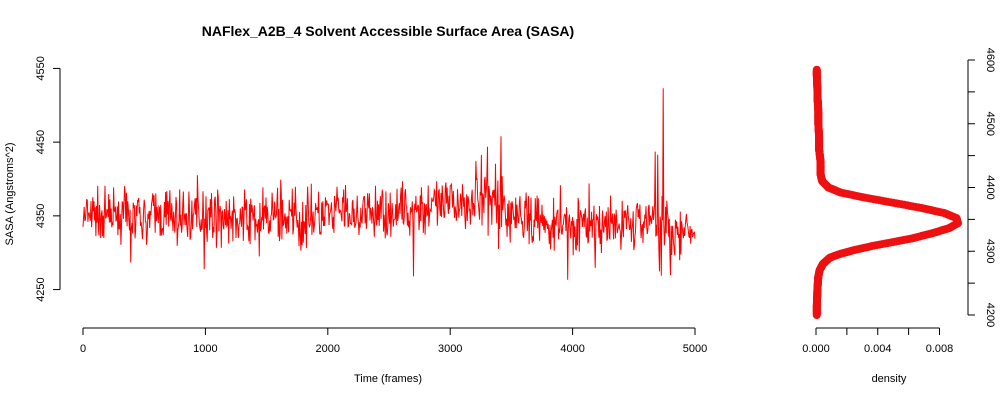  Describe the element at coordinates (990, 187) in the screenshot. I see `density-sasa-axis-tick-label: 4400` at that location.